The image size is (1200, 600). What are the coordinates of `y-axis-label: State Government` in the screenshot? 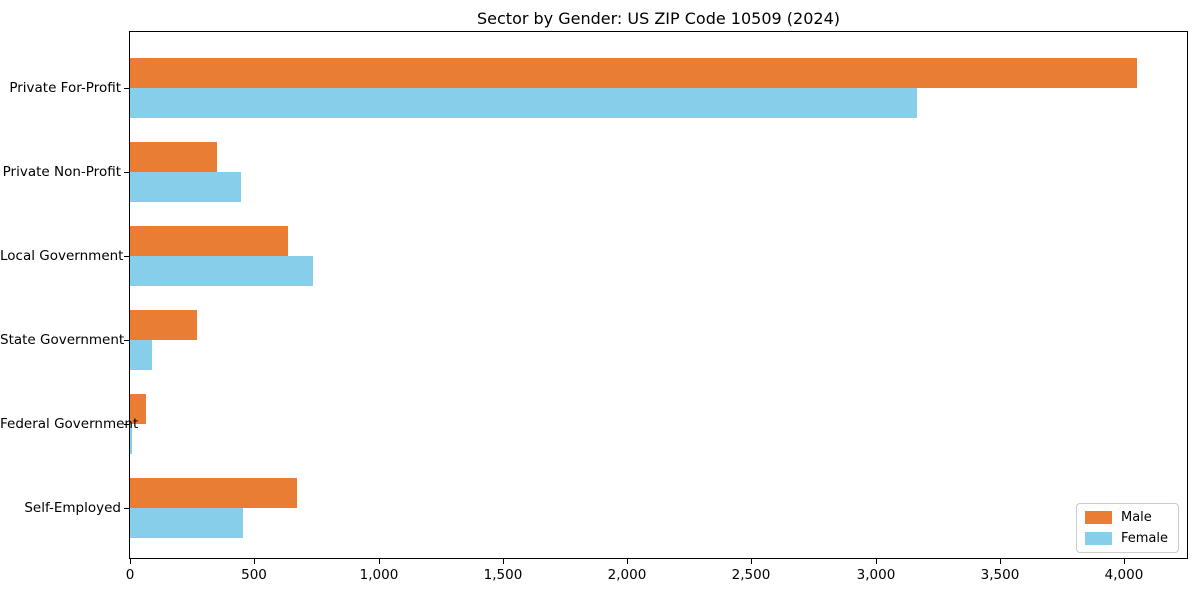 It's located at (62, 340).